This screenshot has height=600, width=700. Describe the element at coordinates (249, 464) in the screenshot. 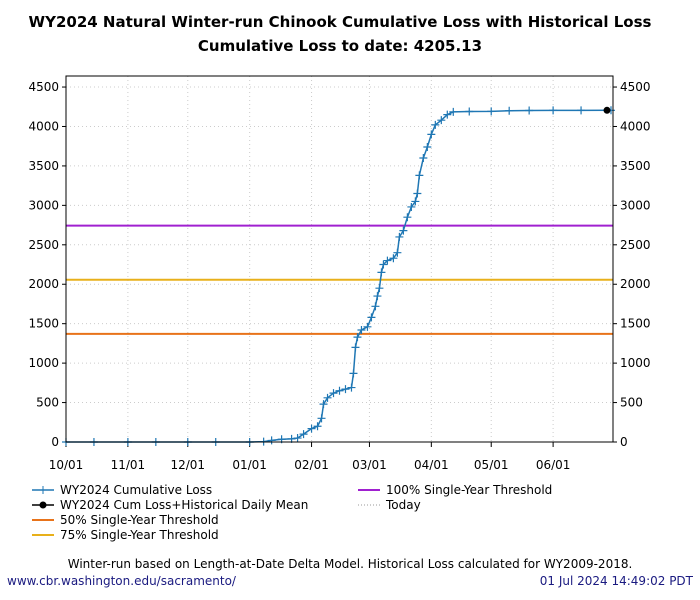

I see `x-tick-label: 01/01` at that location.